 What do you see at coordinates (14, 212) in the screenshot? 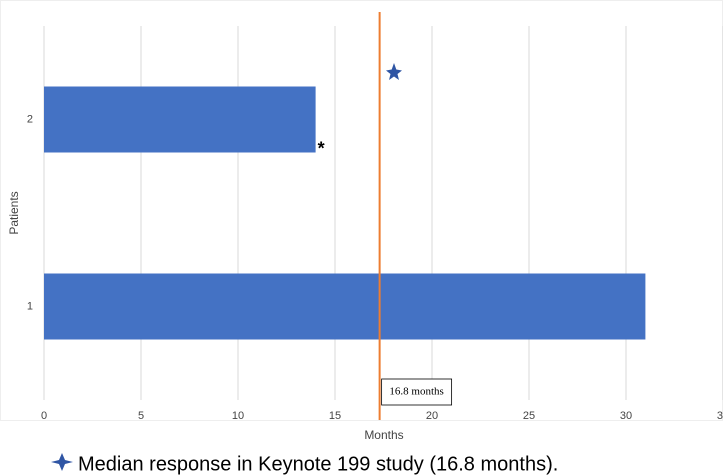
I see `y-axis-title: Patients` at bounding box center [14, 212].